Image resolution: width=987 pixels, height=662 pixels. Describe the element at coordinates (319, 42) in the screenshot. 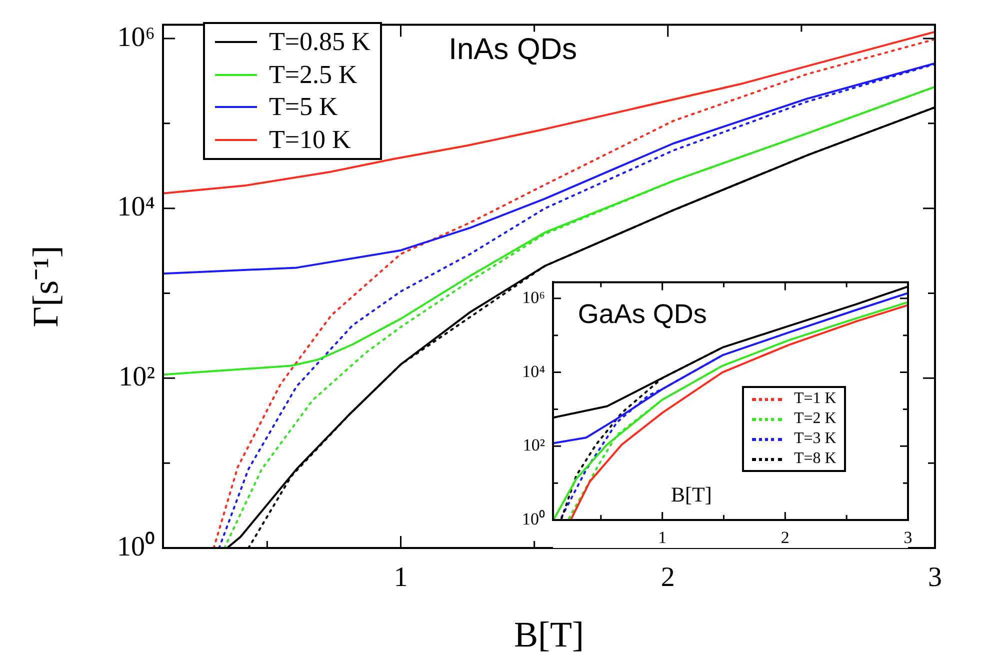

I see `legend-label: T=0.85 K` at that location.